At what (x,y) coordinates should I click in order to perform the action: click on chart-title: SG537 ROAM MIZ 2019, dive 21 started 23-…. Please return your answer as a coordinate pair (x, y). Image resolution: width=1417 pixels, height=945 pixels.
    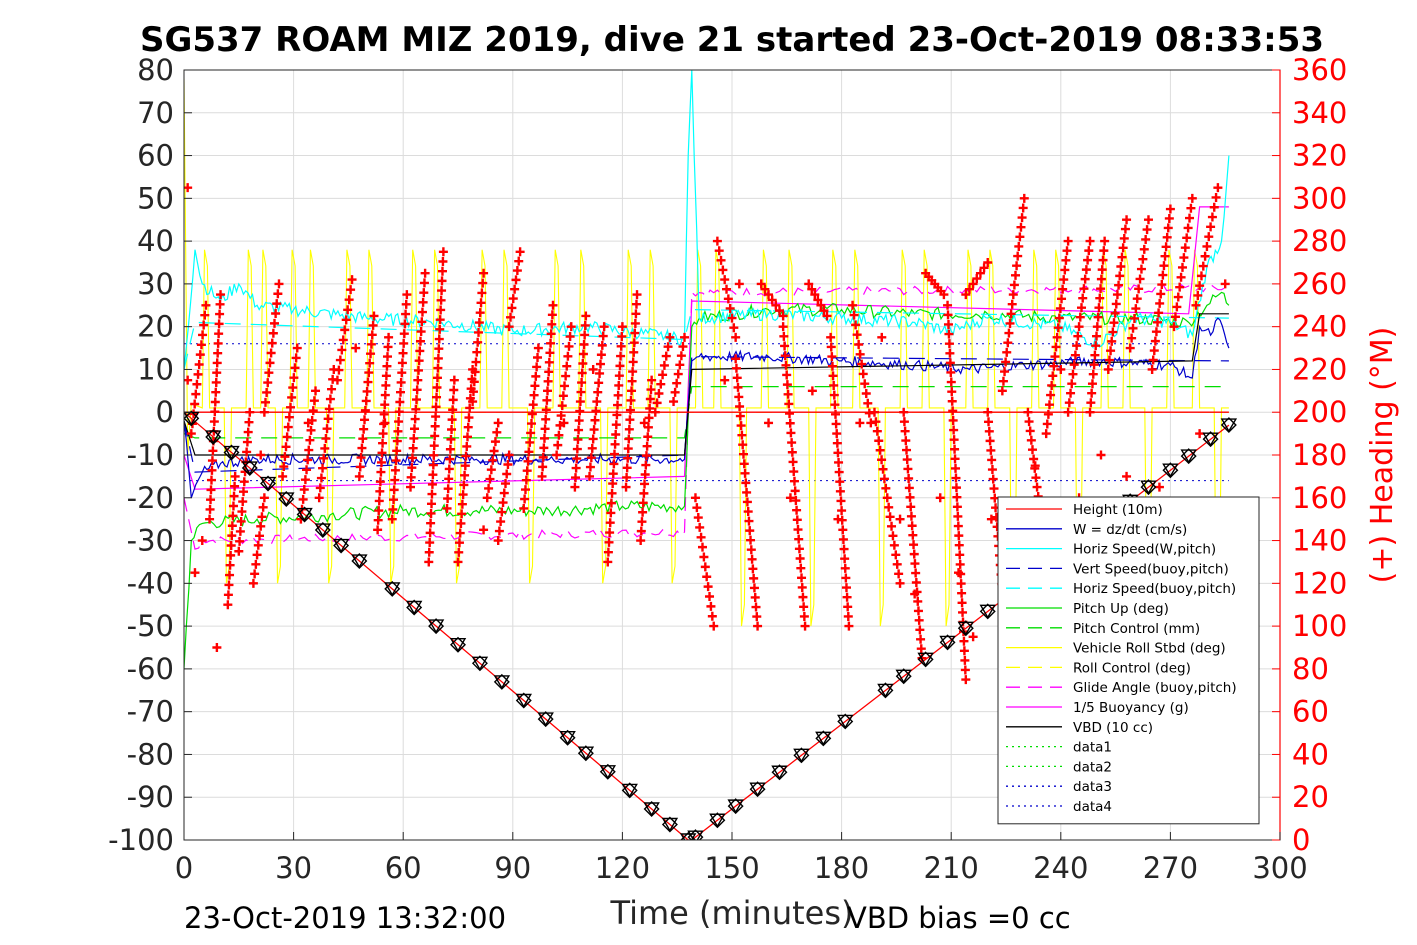
    Looking at the image, I should click on (732, 40).